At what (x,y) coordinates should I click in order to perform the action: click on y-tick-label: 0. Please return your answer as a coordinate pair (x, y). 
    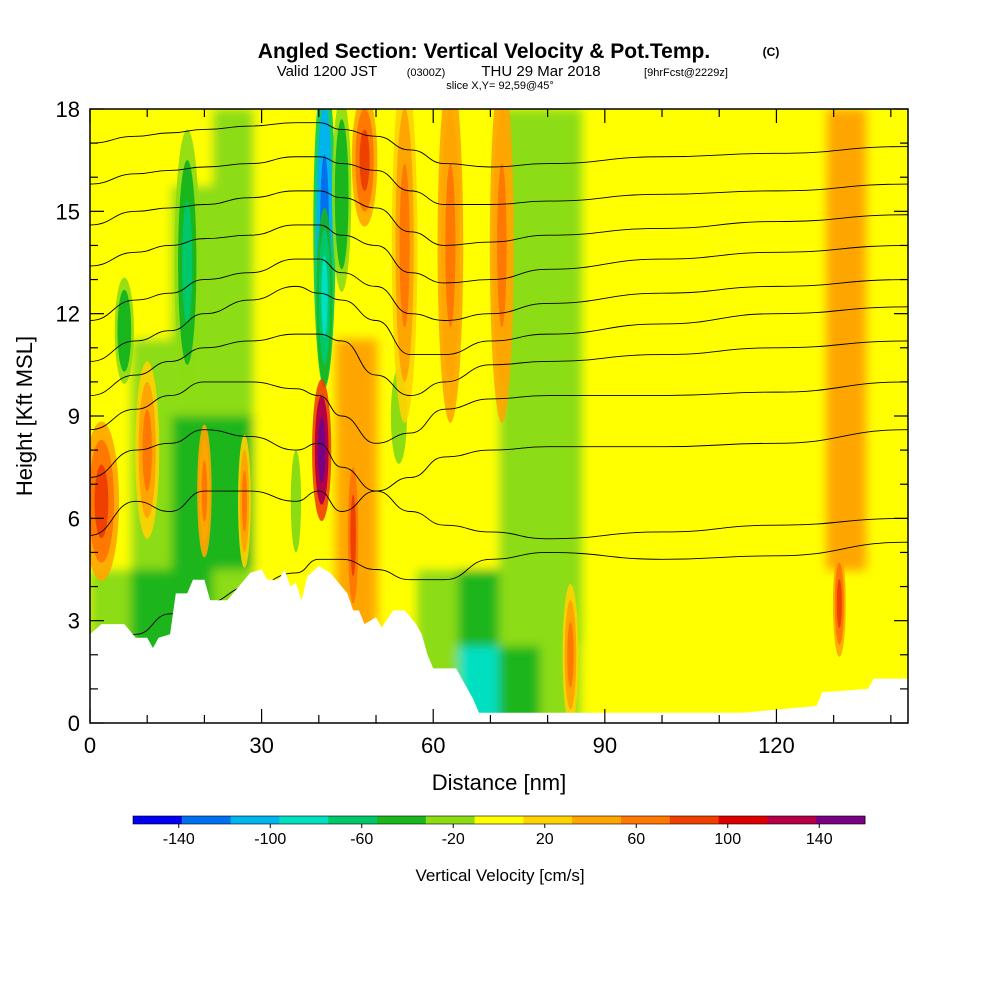
    Looking at the image, I should click on (74, 723).